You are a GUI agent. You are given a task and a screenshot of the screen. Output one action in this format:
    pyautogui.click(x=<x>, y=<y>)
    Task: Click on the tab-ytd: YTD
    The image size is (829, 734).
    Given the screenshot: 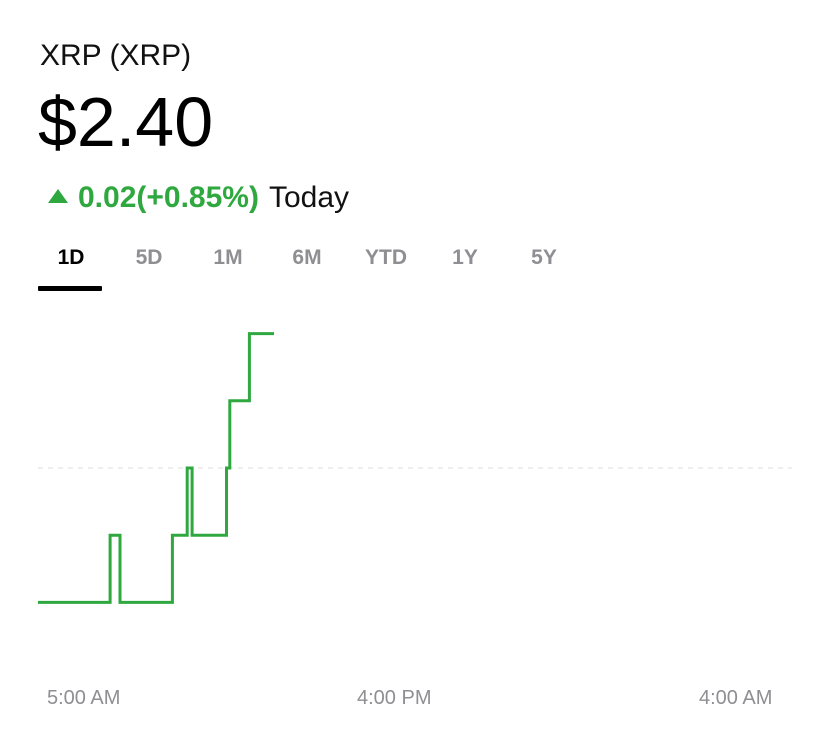 What is the action you would take?
    pyautogui.click(x=386, y=257)
    